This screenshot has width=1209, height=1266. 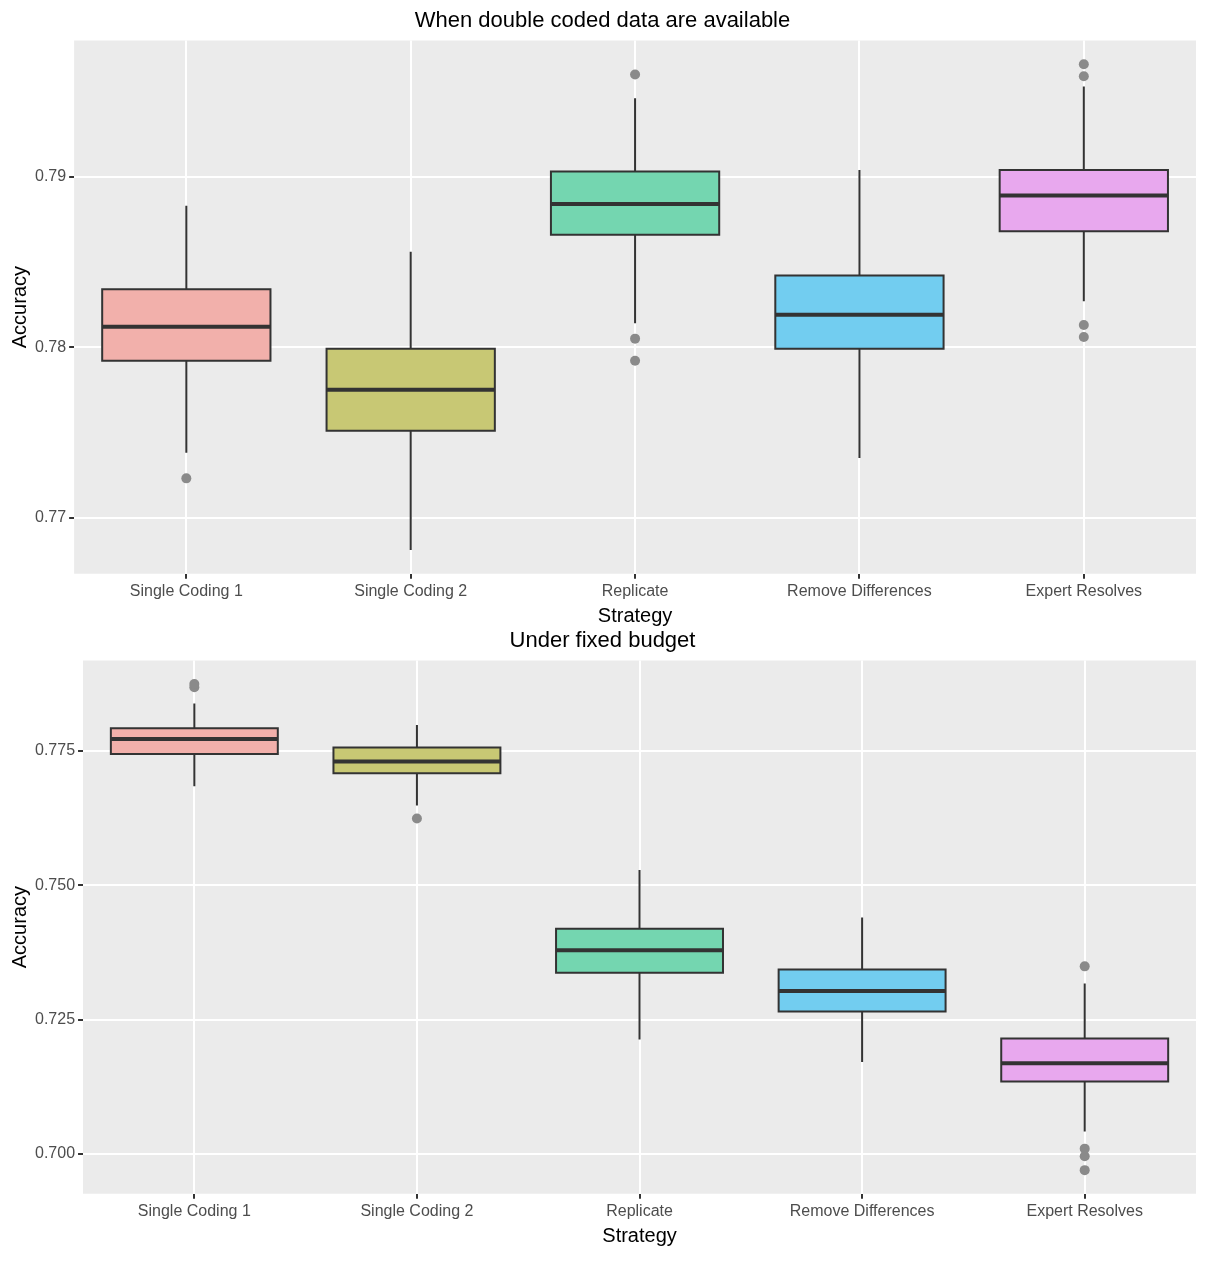 I want to click on y-tick-label: 0.77, so click(x=51, y=516).